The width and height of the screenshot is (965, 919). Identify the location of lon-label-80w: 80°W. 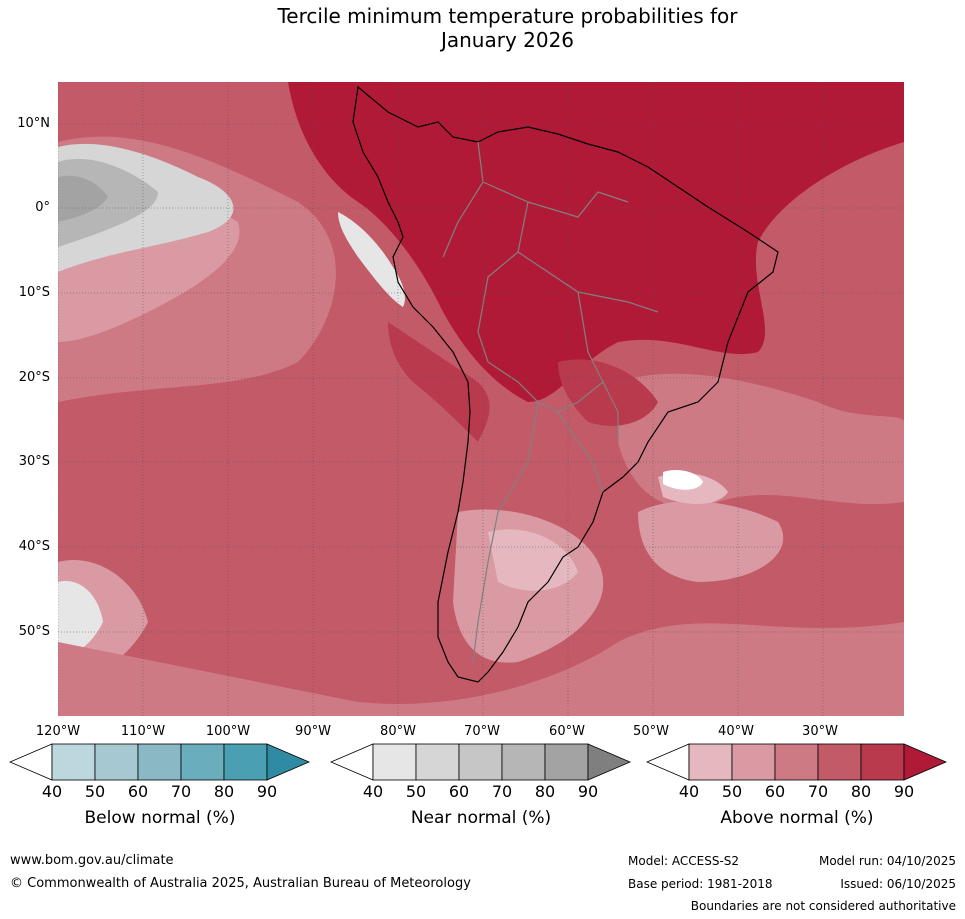
(398, 731).